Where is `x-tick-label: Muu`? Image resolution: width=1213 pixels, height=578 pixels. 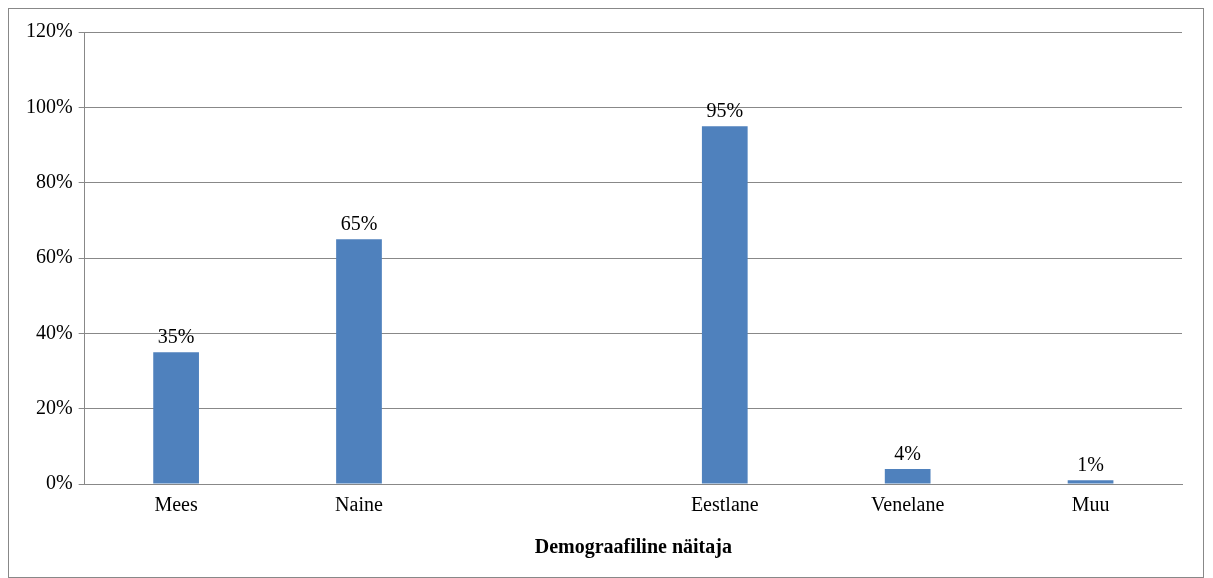 x-tick-label: Muu is located at coordinates (1090, 504).